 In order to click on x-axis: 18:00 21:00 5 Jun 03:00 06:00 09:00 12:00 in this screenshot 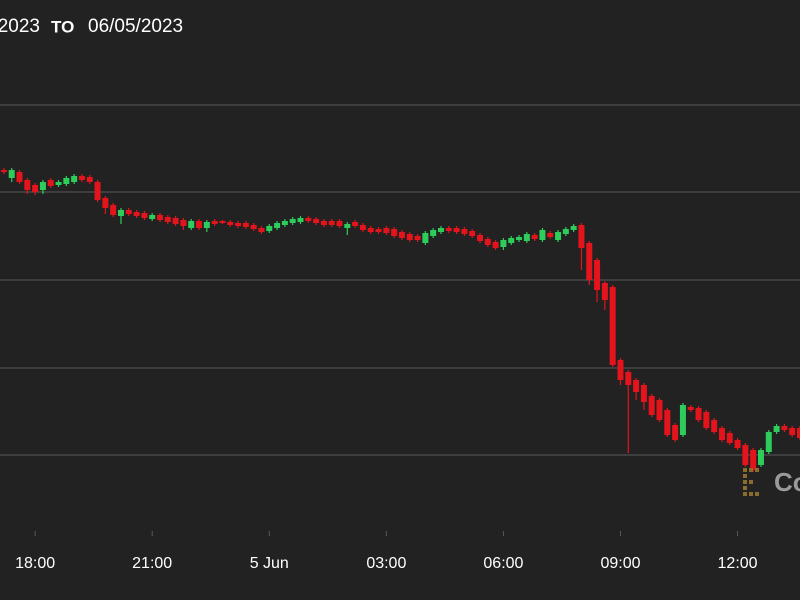, I will do `click(386, 551)`.